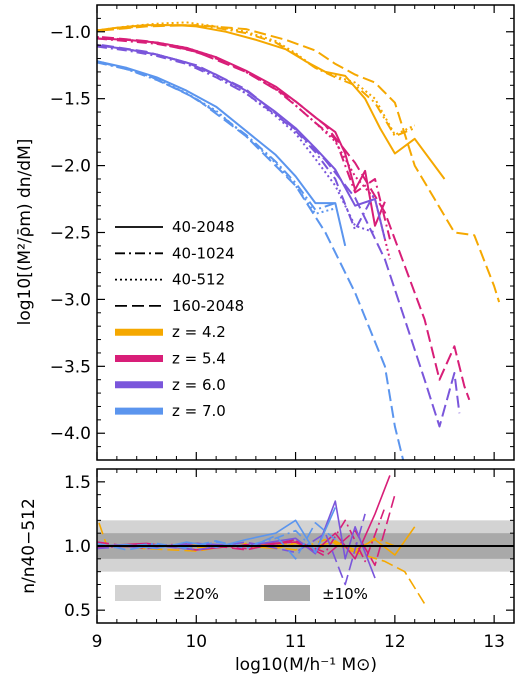 Image resolution: width=520 pixels, height=693 pixels. What do you see at coordinates (196, 594) in the screenshot?
I see `band-legend-label: ±20%` at bounding box center [196, 594].